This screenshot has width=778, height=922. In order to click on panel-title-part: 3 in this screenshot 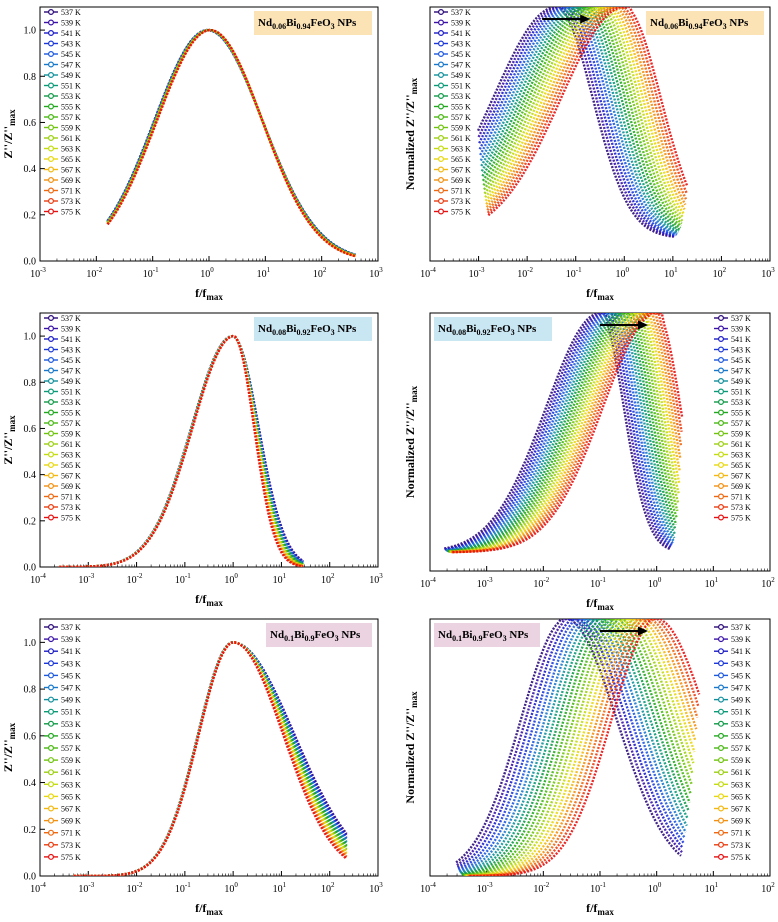, I will do `click(725, 26)`.